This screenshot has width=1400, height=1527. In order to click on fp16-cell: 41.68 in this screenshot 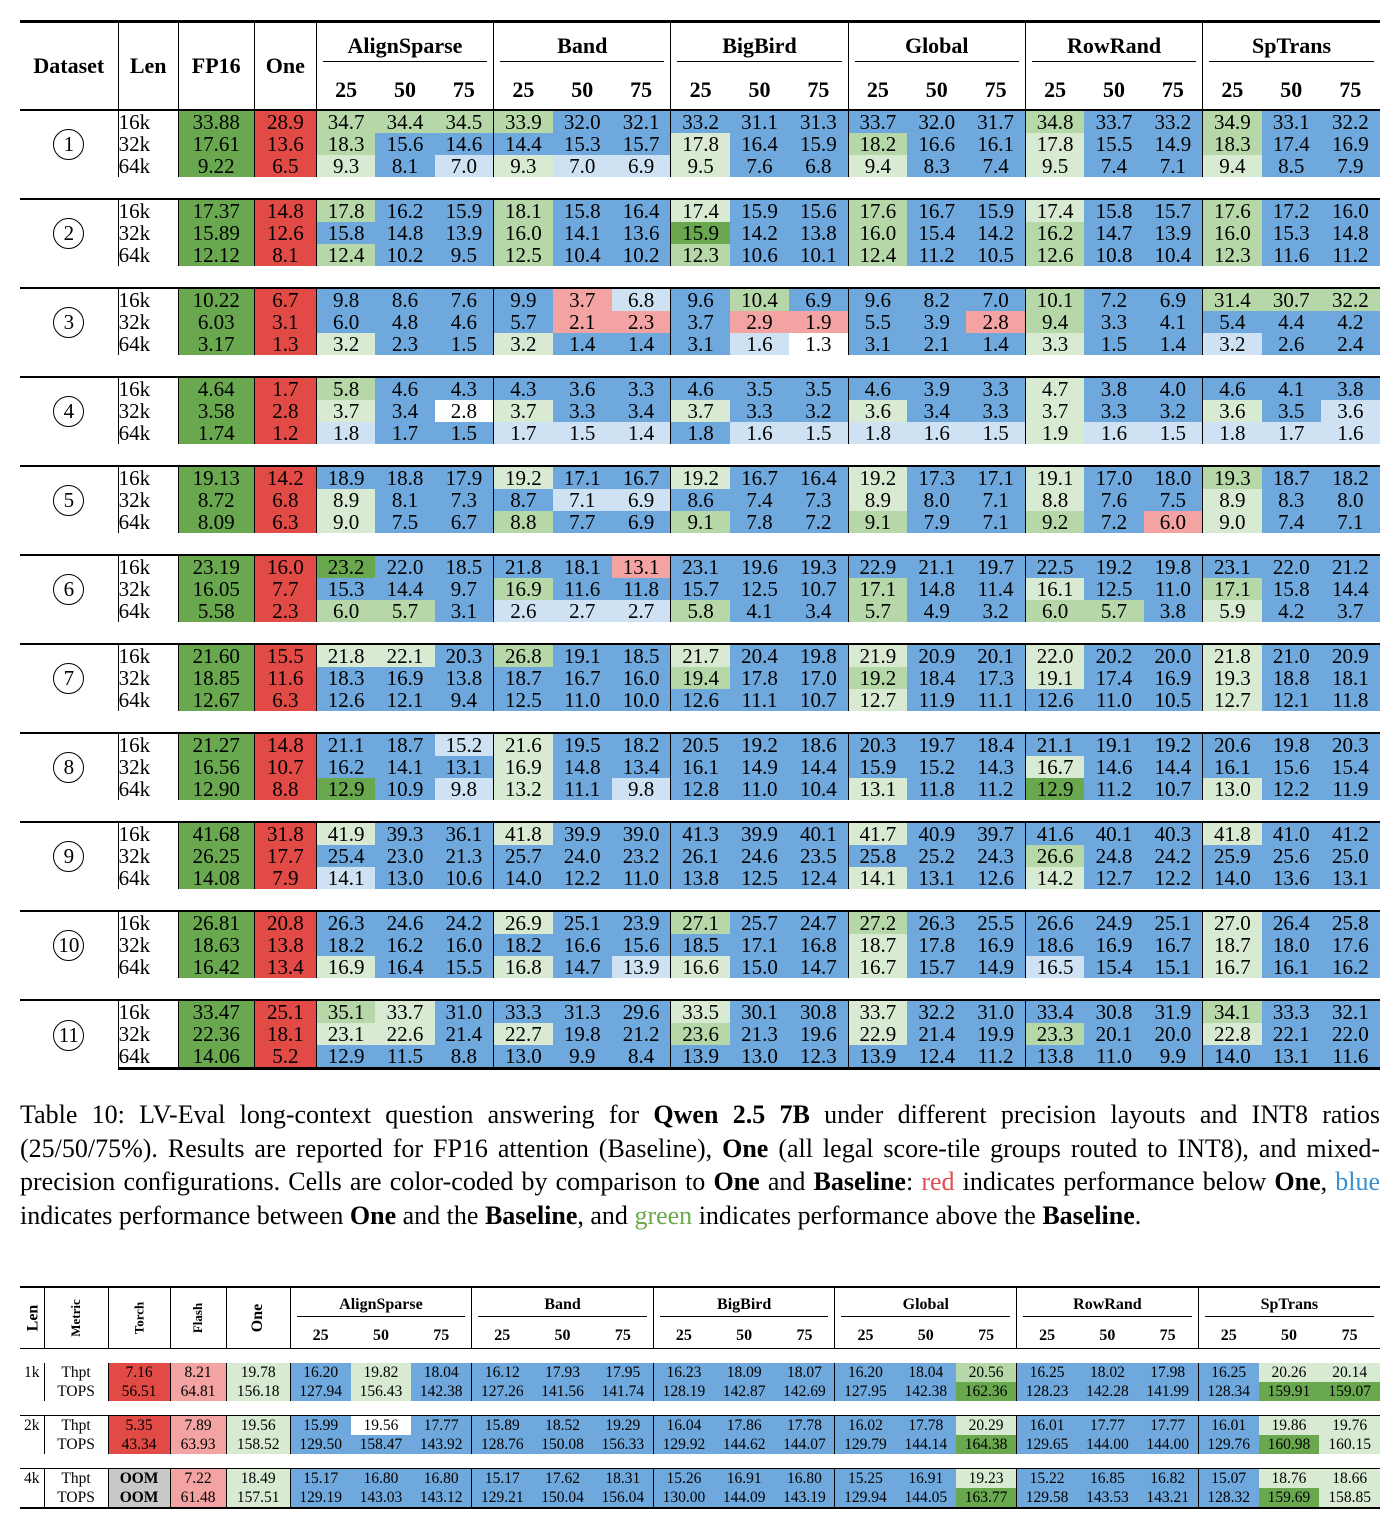, I will do `click(216, 833)`.